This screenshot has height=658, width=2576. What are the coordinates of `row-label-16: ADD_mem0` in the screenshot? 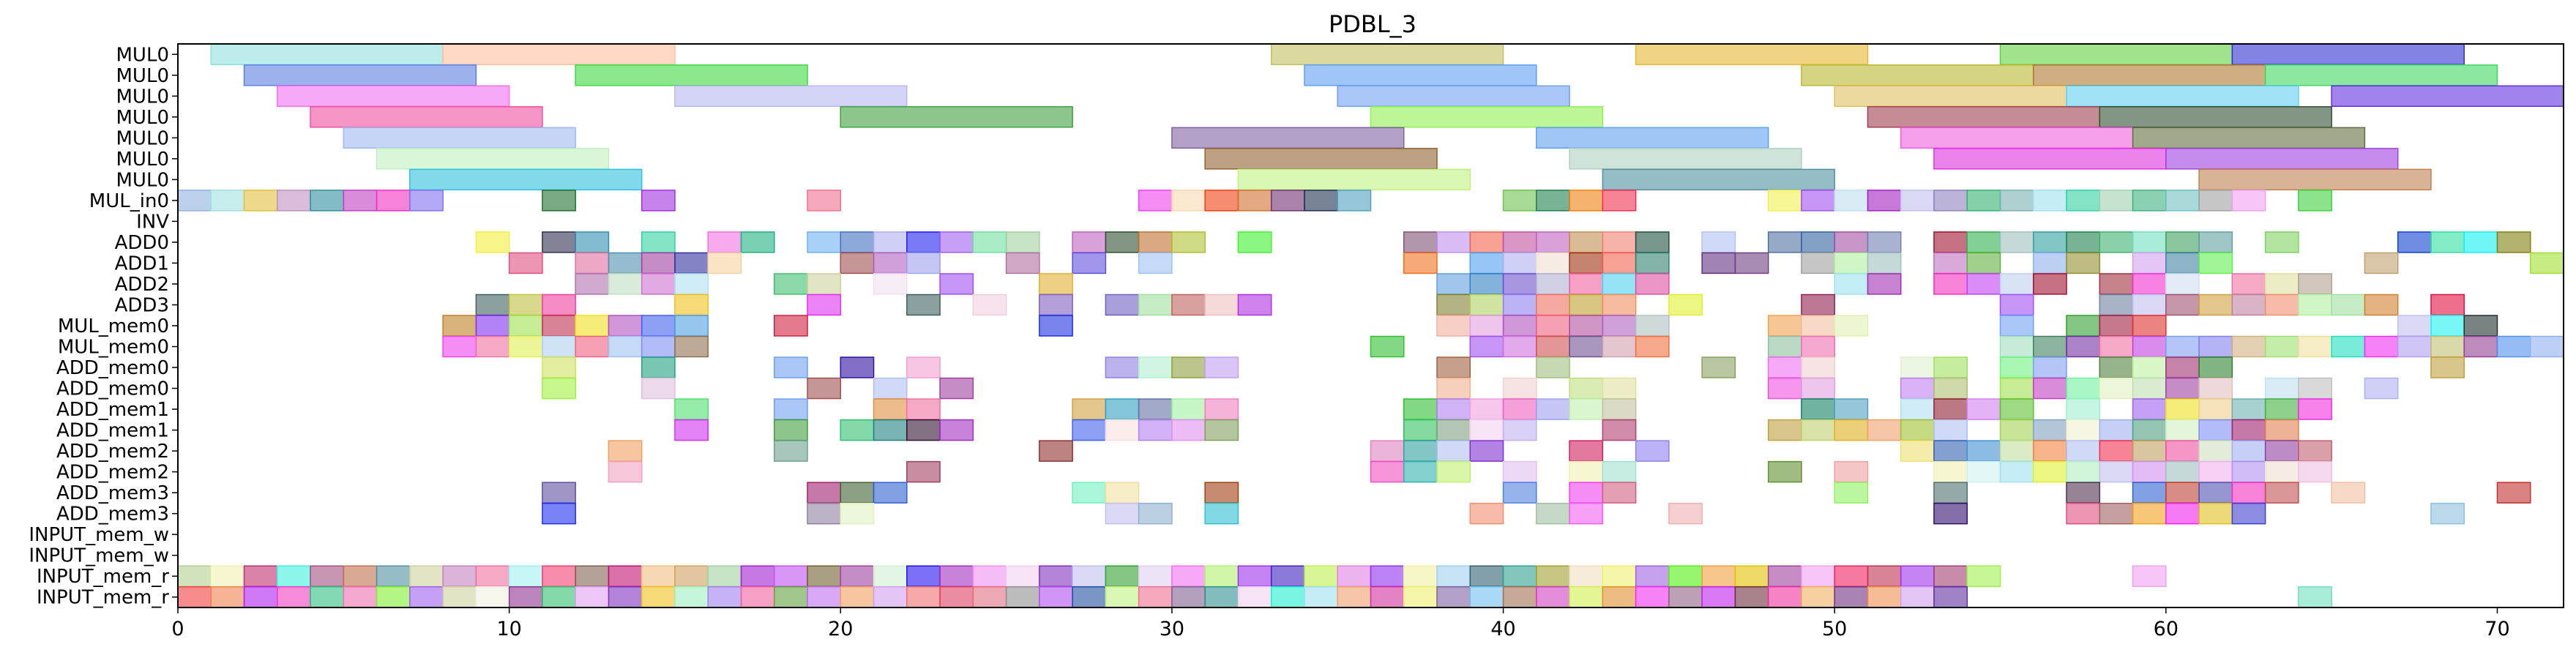 It's located at (112, 389).